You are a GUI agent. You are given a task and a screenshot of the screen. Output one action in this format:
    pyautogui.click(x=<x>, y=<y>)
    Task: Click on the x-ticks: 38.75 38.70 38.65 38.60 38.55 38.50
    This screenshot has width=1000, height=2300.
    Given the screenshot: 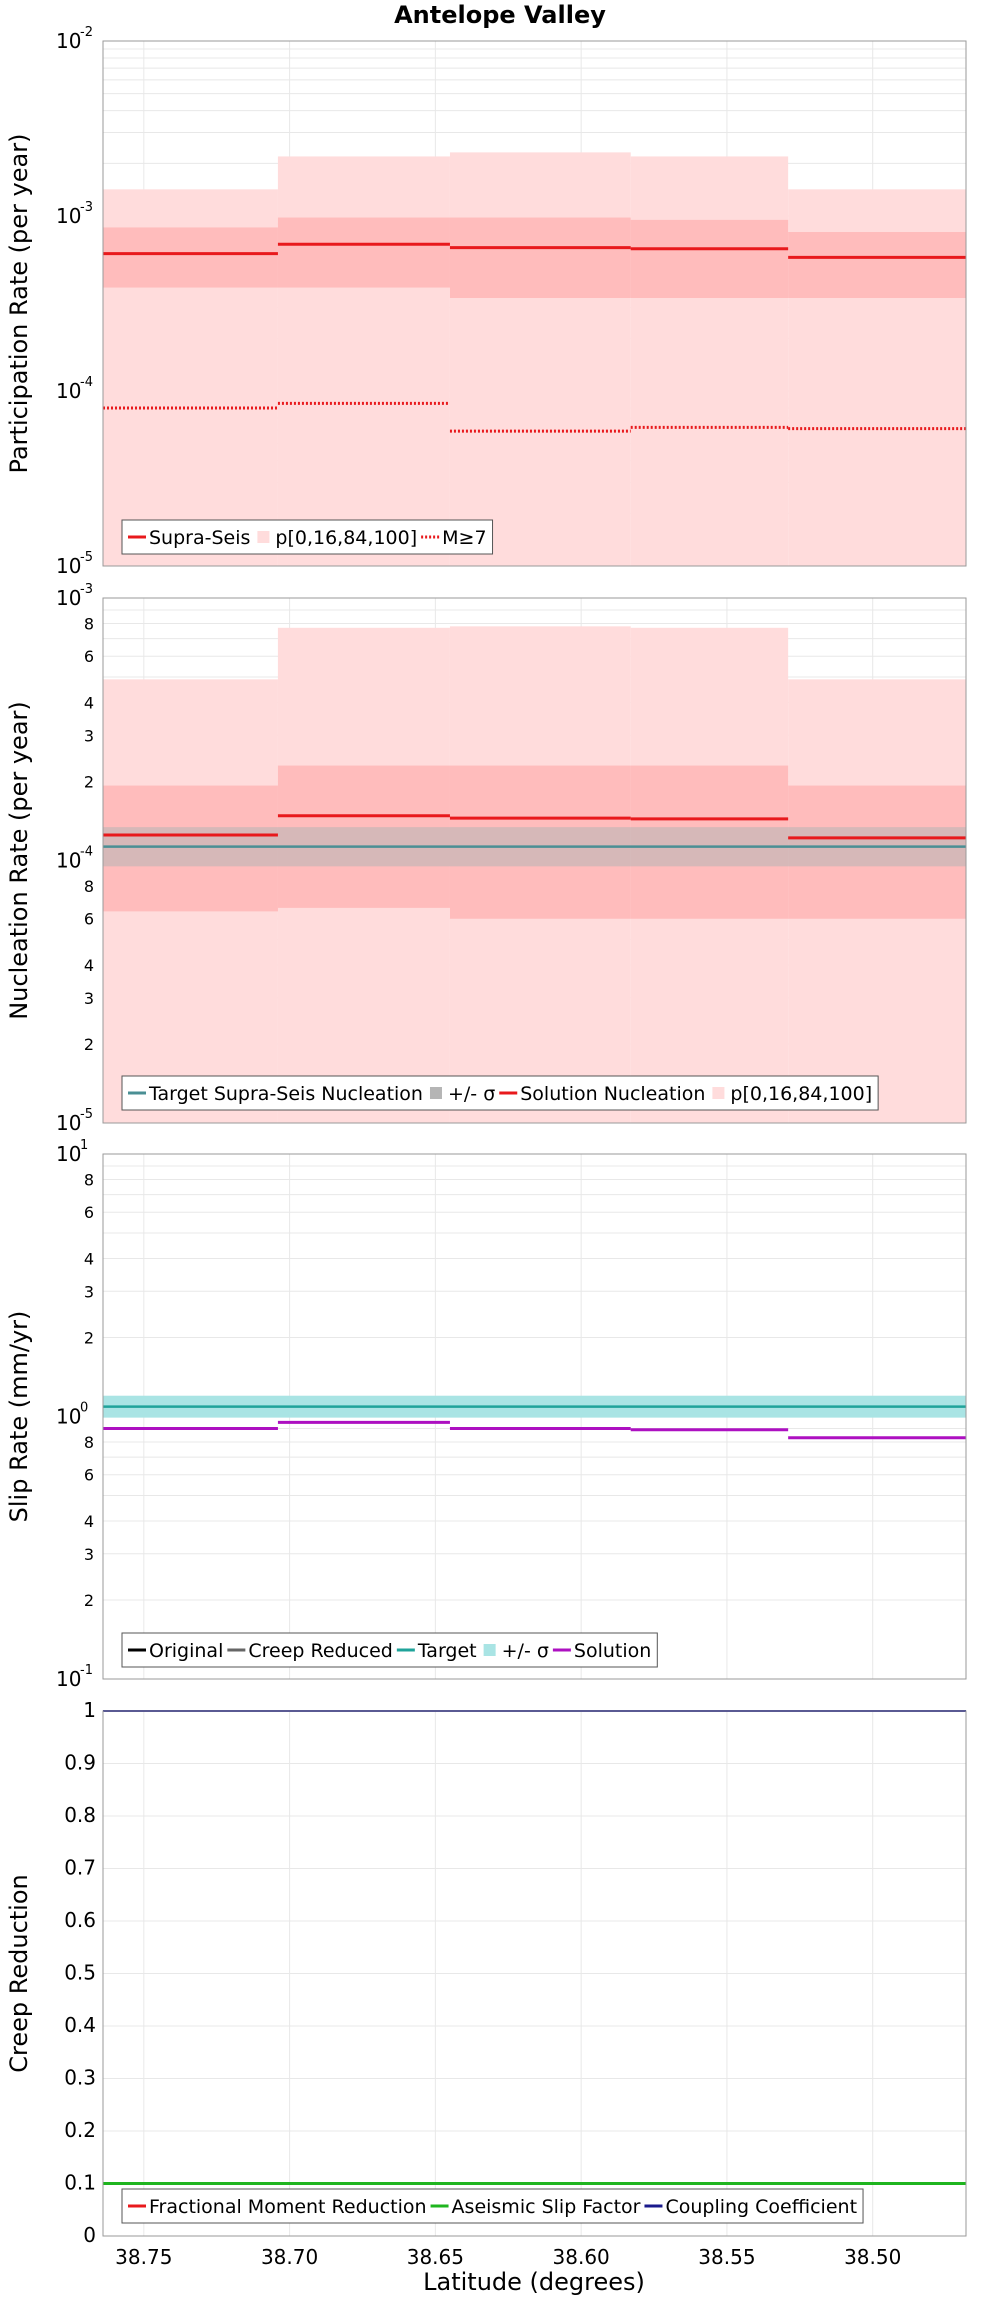 What is the action you would take?
    pyautogui.click(x=508, y=2257)
    